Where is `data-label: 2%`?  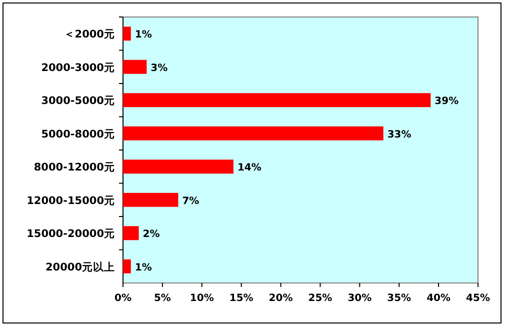
data-label: 2% is located at coordinates (151, 234).